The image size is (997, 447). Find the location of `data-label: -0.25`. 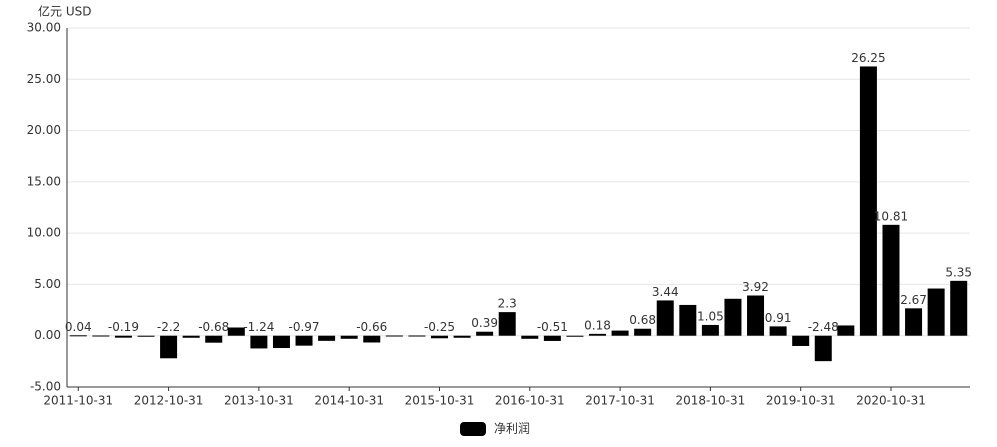

data-label: -0.25 is located at coordinates (439, 327).